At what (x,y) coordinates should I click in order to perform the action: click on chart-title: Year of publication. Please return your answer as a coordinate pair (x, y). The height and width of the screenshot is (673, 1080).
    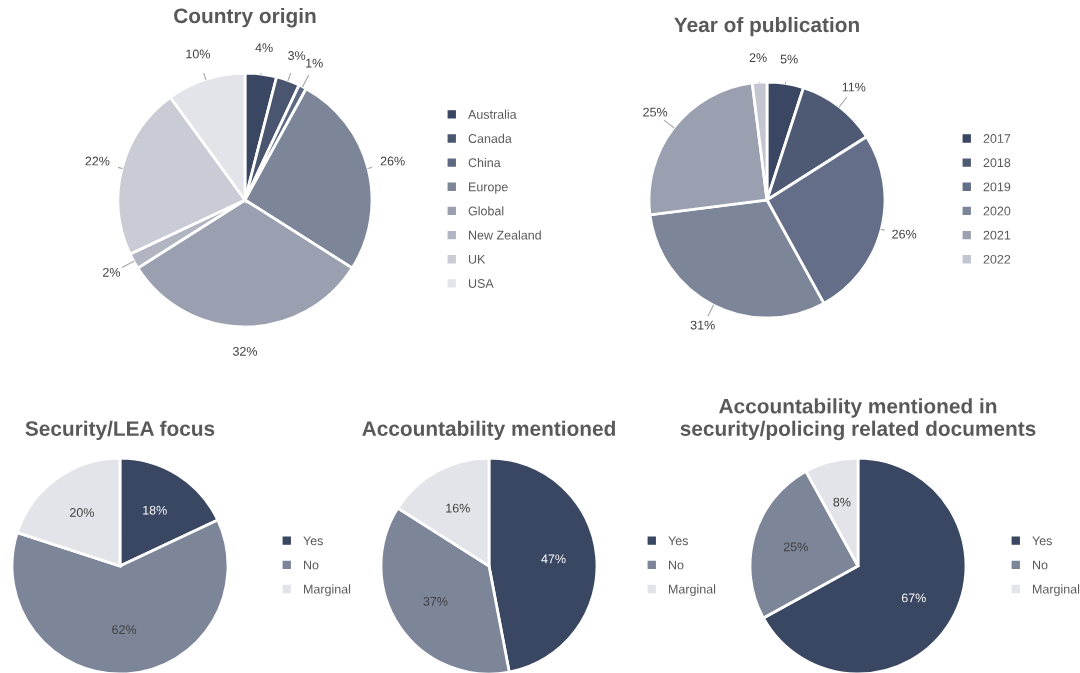
    Looking at the image, I should click on (766, 26).